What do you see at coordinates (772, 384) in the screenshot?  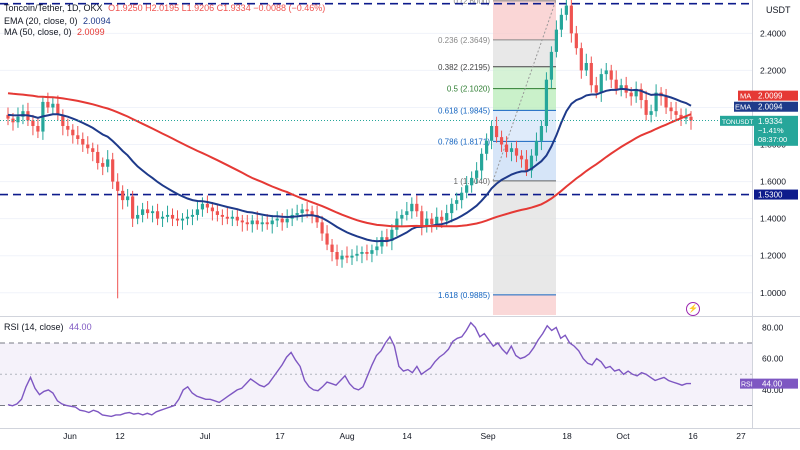 I see `rsi-tag-value: 44.00` at bounding box center [772, 384].